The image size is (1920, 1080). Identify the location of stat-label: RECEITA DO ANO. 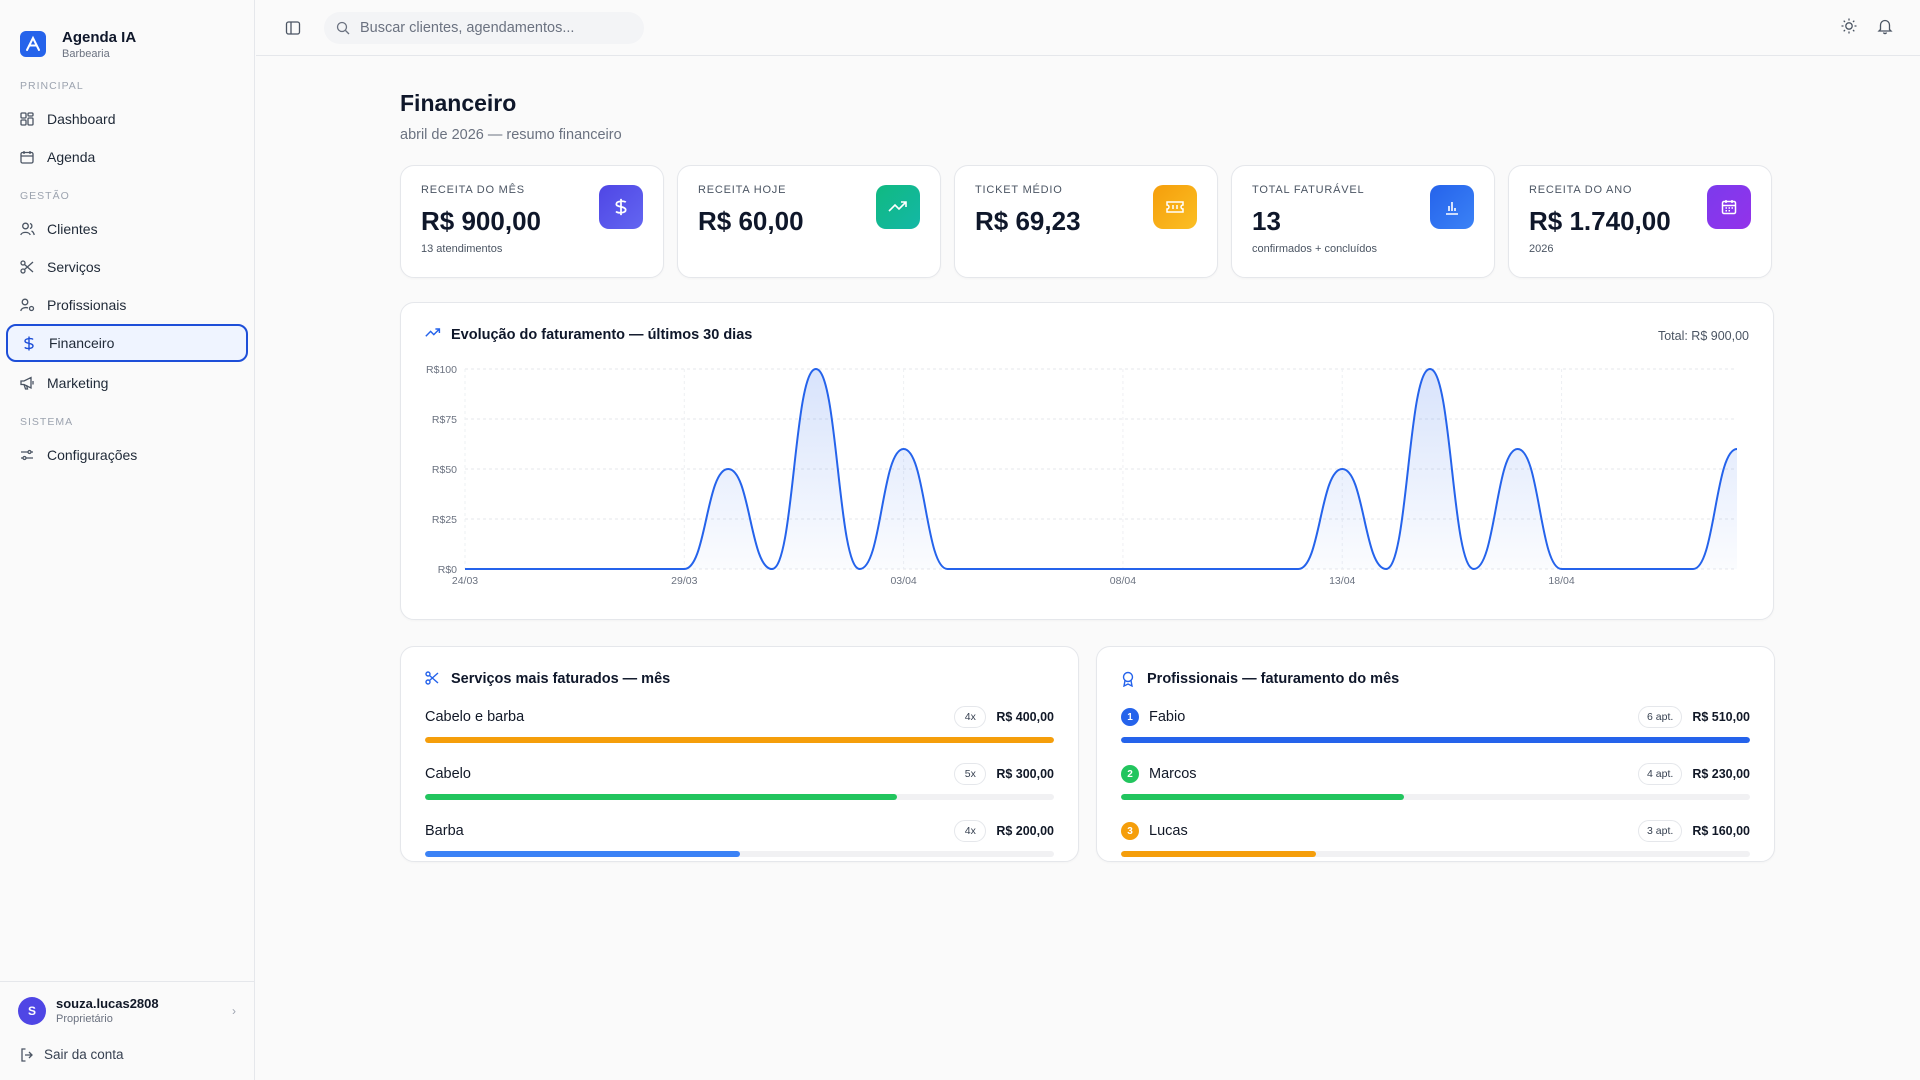
(1581, 190).